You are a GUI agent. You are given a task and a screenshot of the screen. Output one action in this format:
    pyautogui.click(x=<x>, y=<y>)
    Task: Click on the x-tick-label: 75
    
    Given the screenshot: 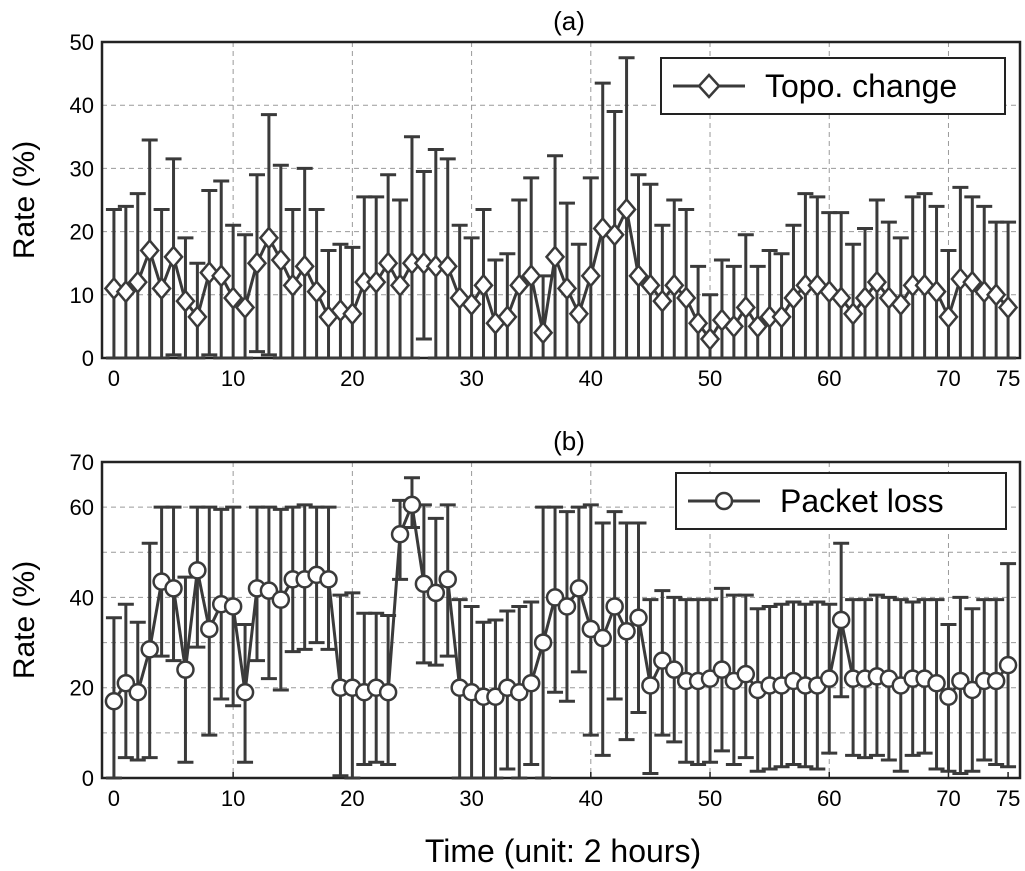 What is the action you would take?
    pyautogui.click(x=1008, y=798)
    